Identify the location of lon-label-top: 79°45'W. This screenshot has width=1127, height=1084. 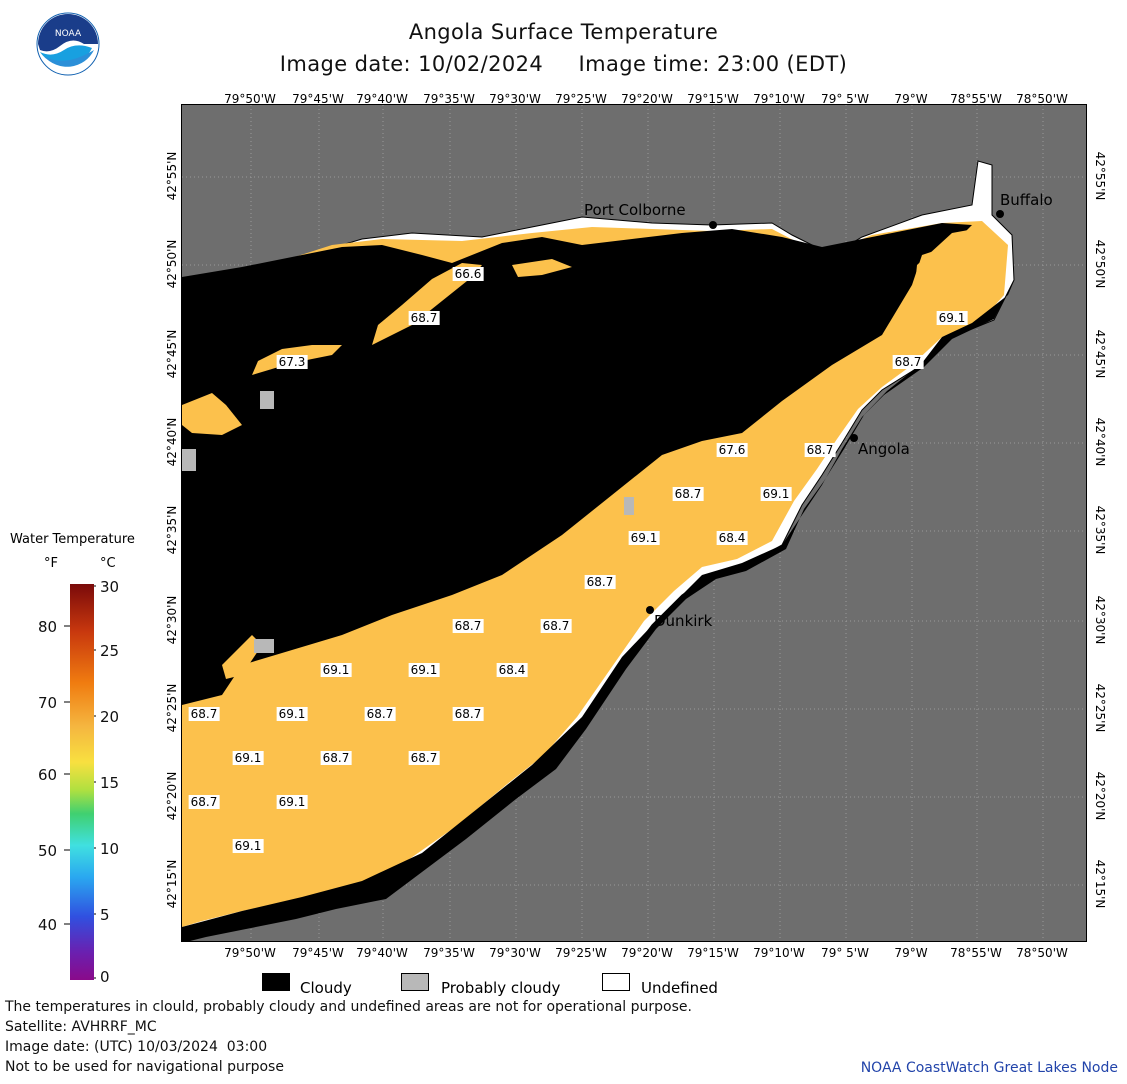
(318, 99).